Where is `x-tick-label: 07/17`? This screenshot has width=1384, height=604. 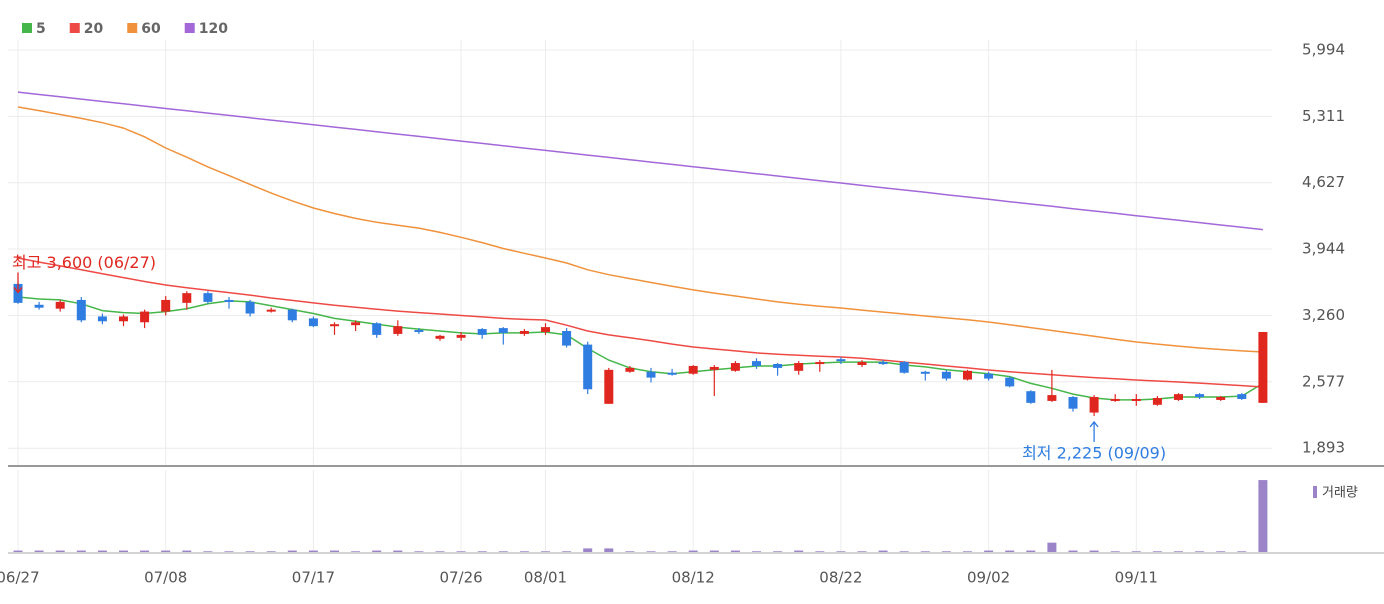 x-tick-label: 07/17 is located at coordinates (313, 578).